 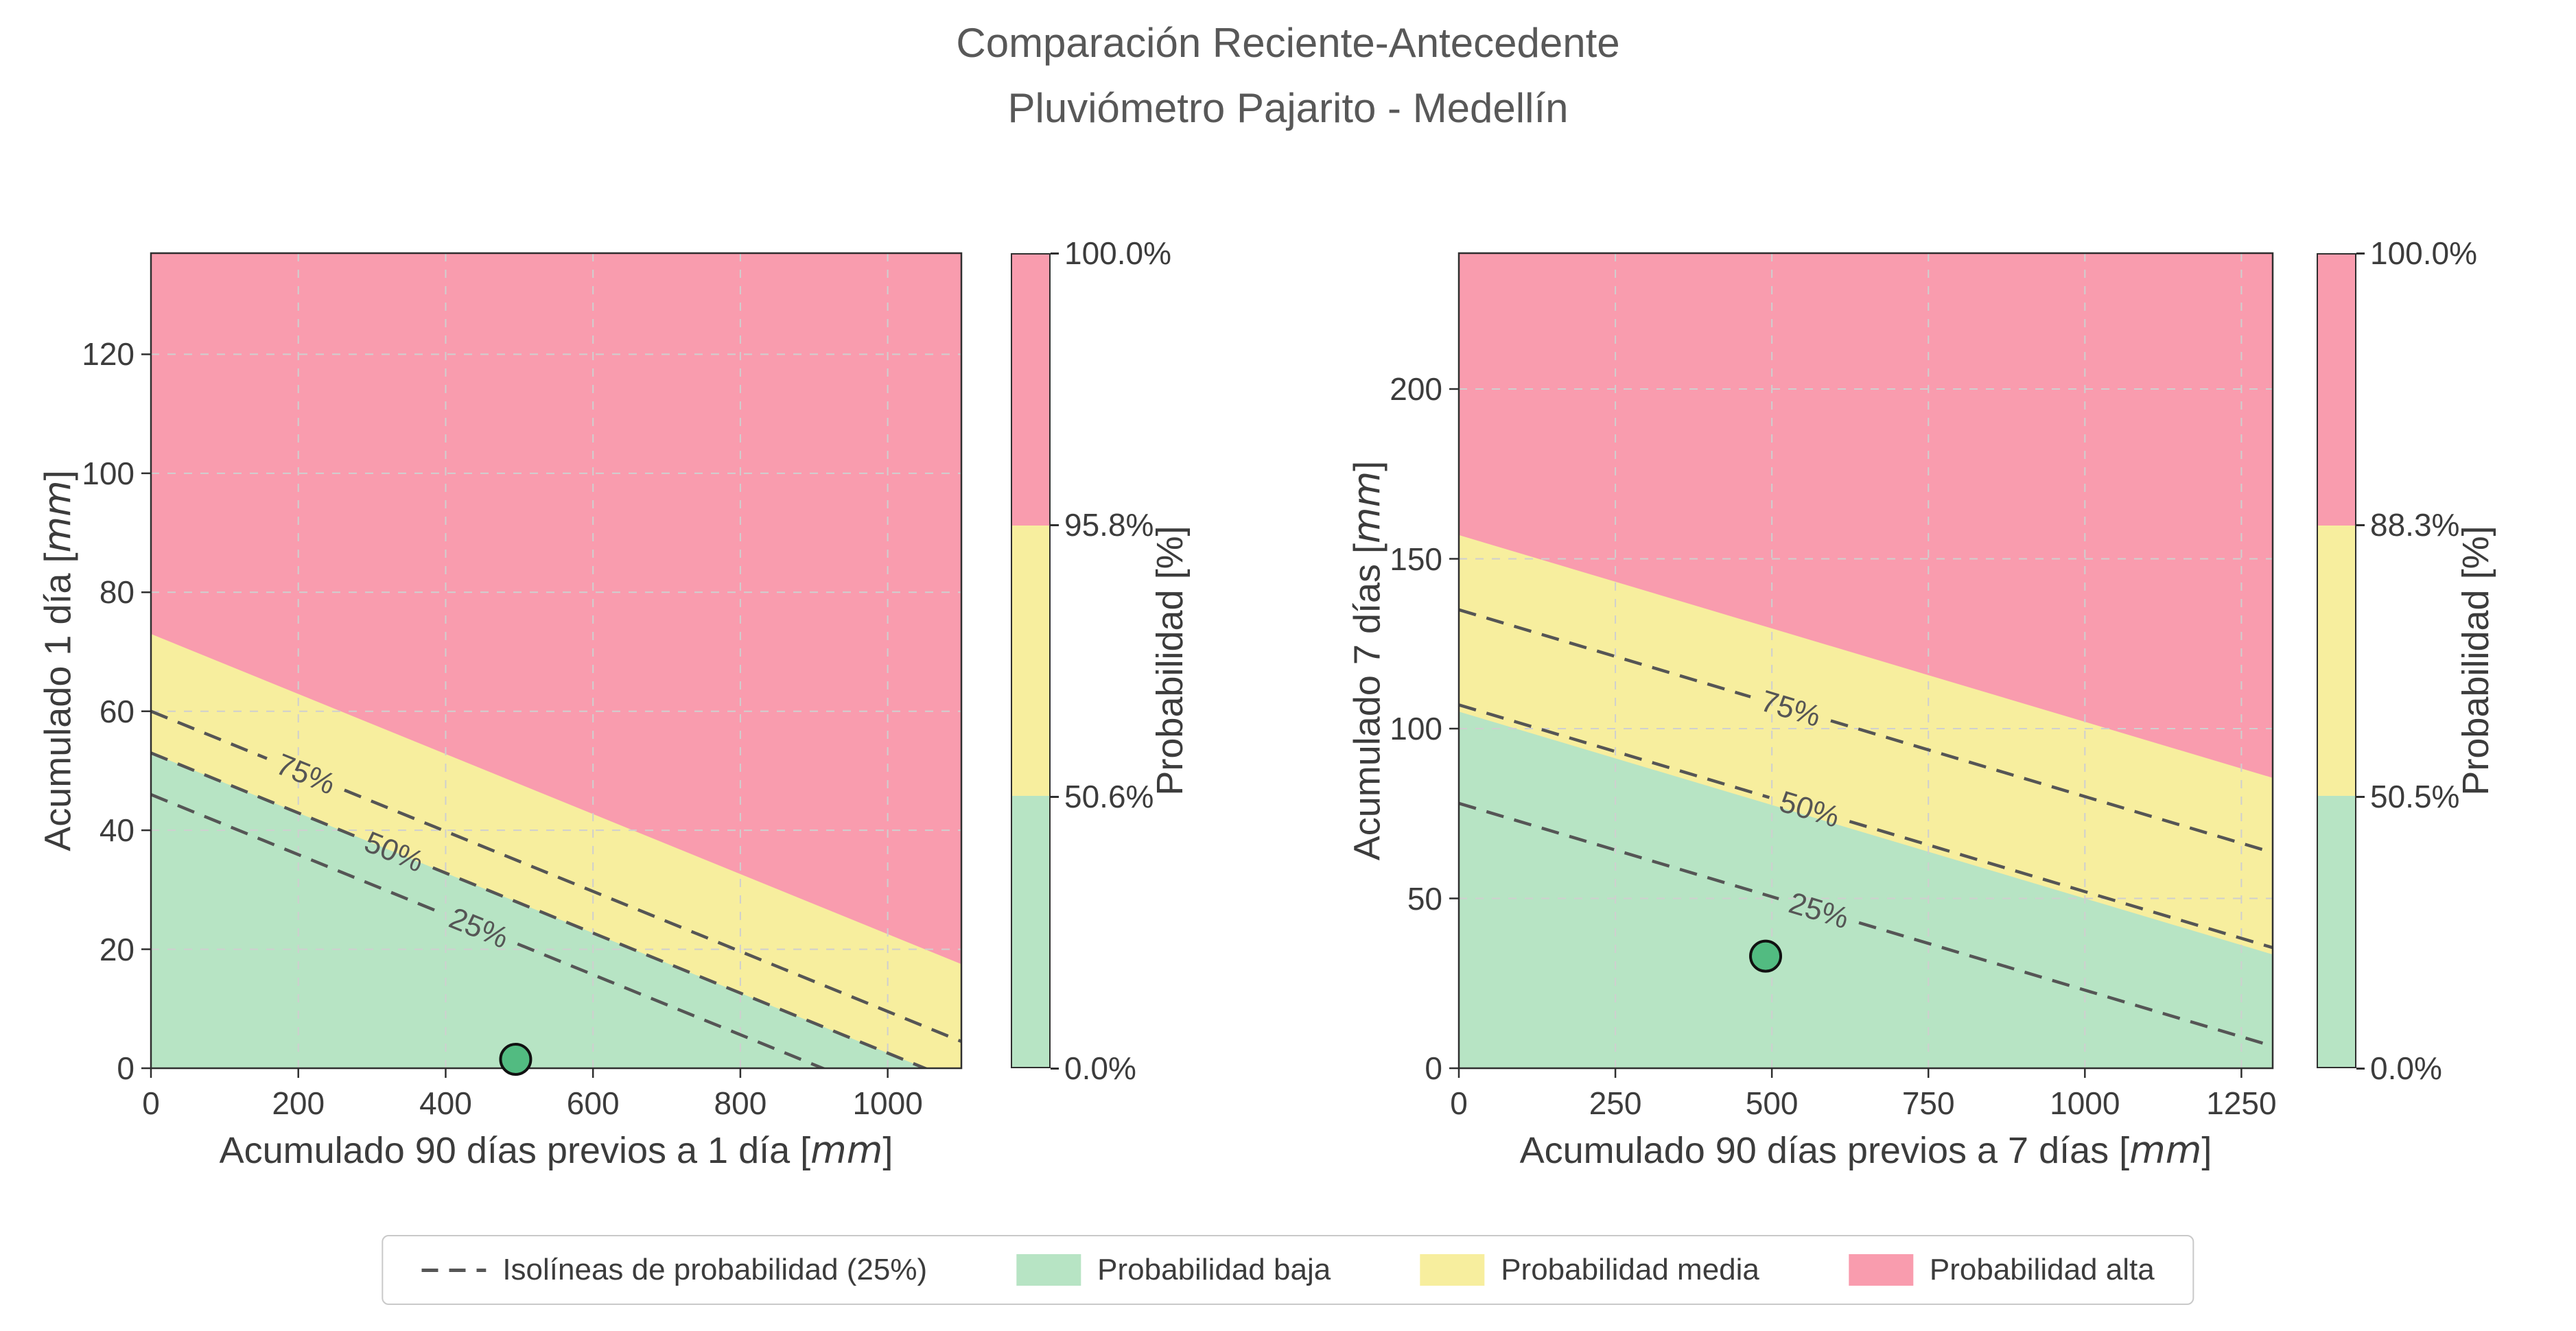 I want to click on legend-item-medium-probability: Probabilidad media, so click(x=1589, y=1270).